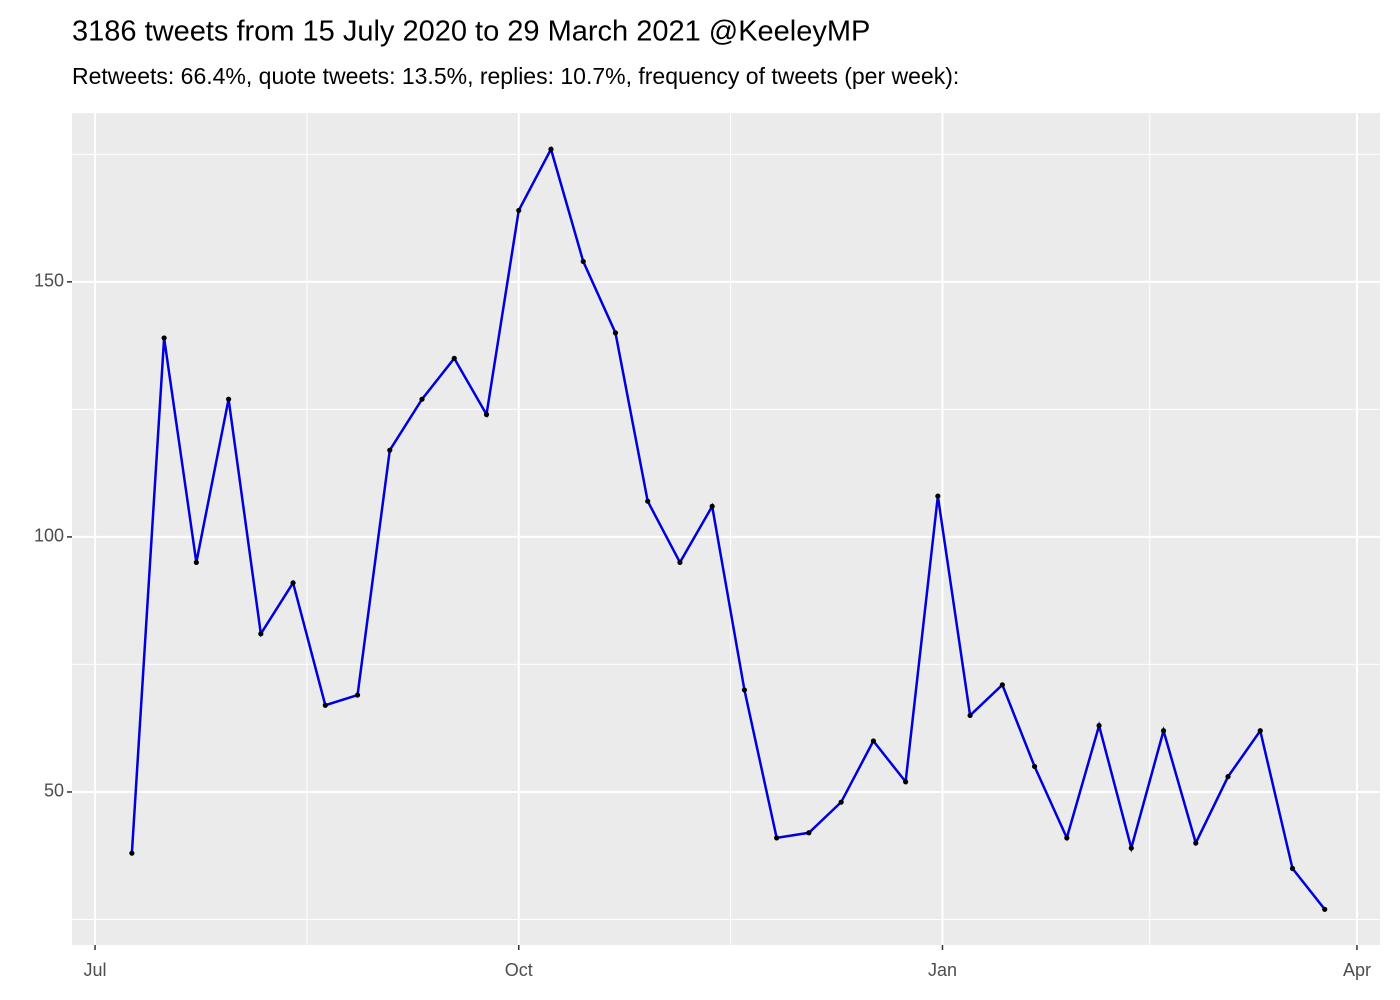 This screenshot has width=1400, height=1000. Describe the element at coordinates (1357, 970) in the screenshot. I see `x-tick-label: Apr` at that location.